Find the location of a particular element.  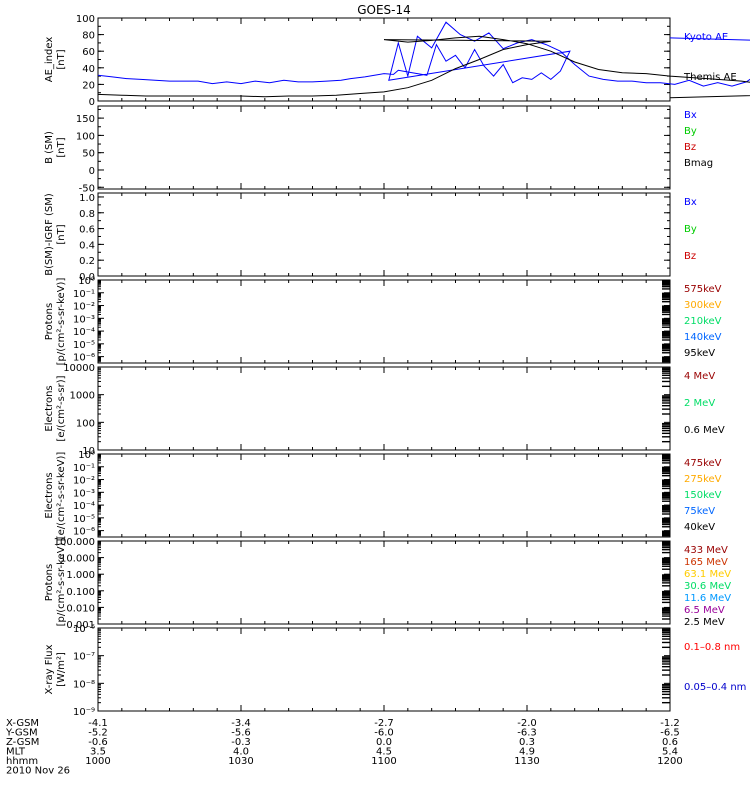

x-row-label: X-GSM is located at coordinates (22, 723).